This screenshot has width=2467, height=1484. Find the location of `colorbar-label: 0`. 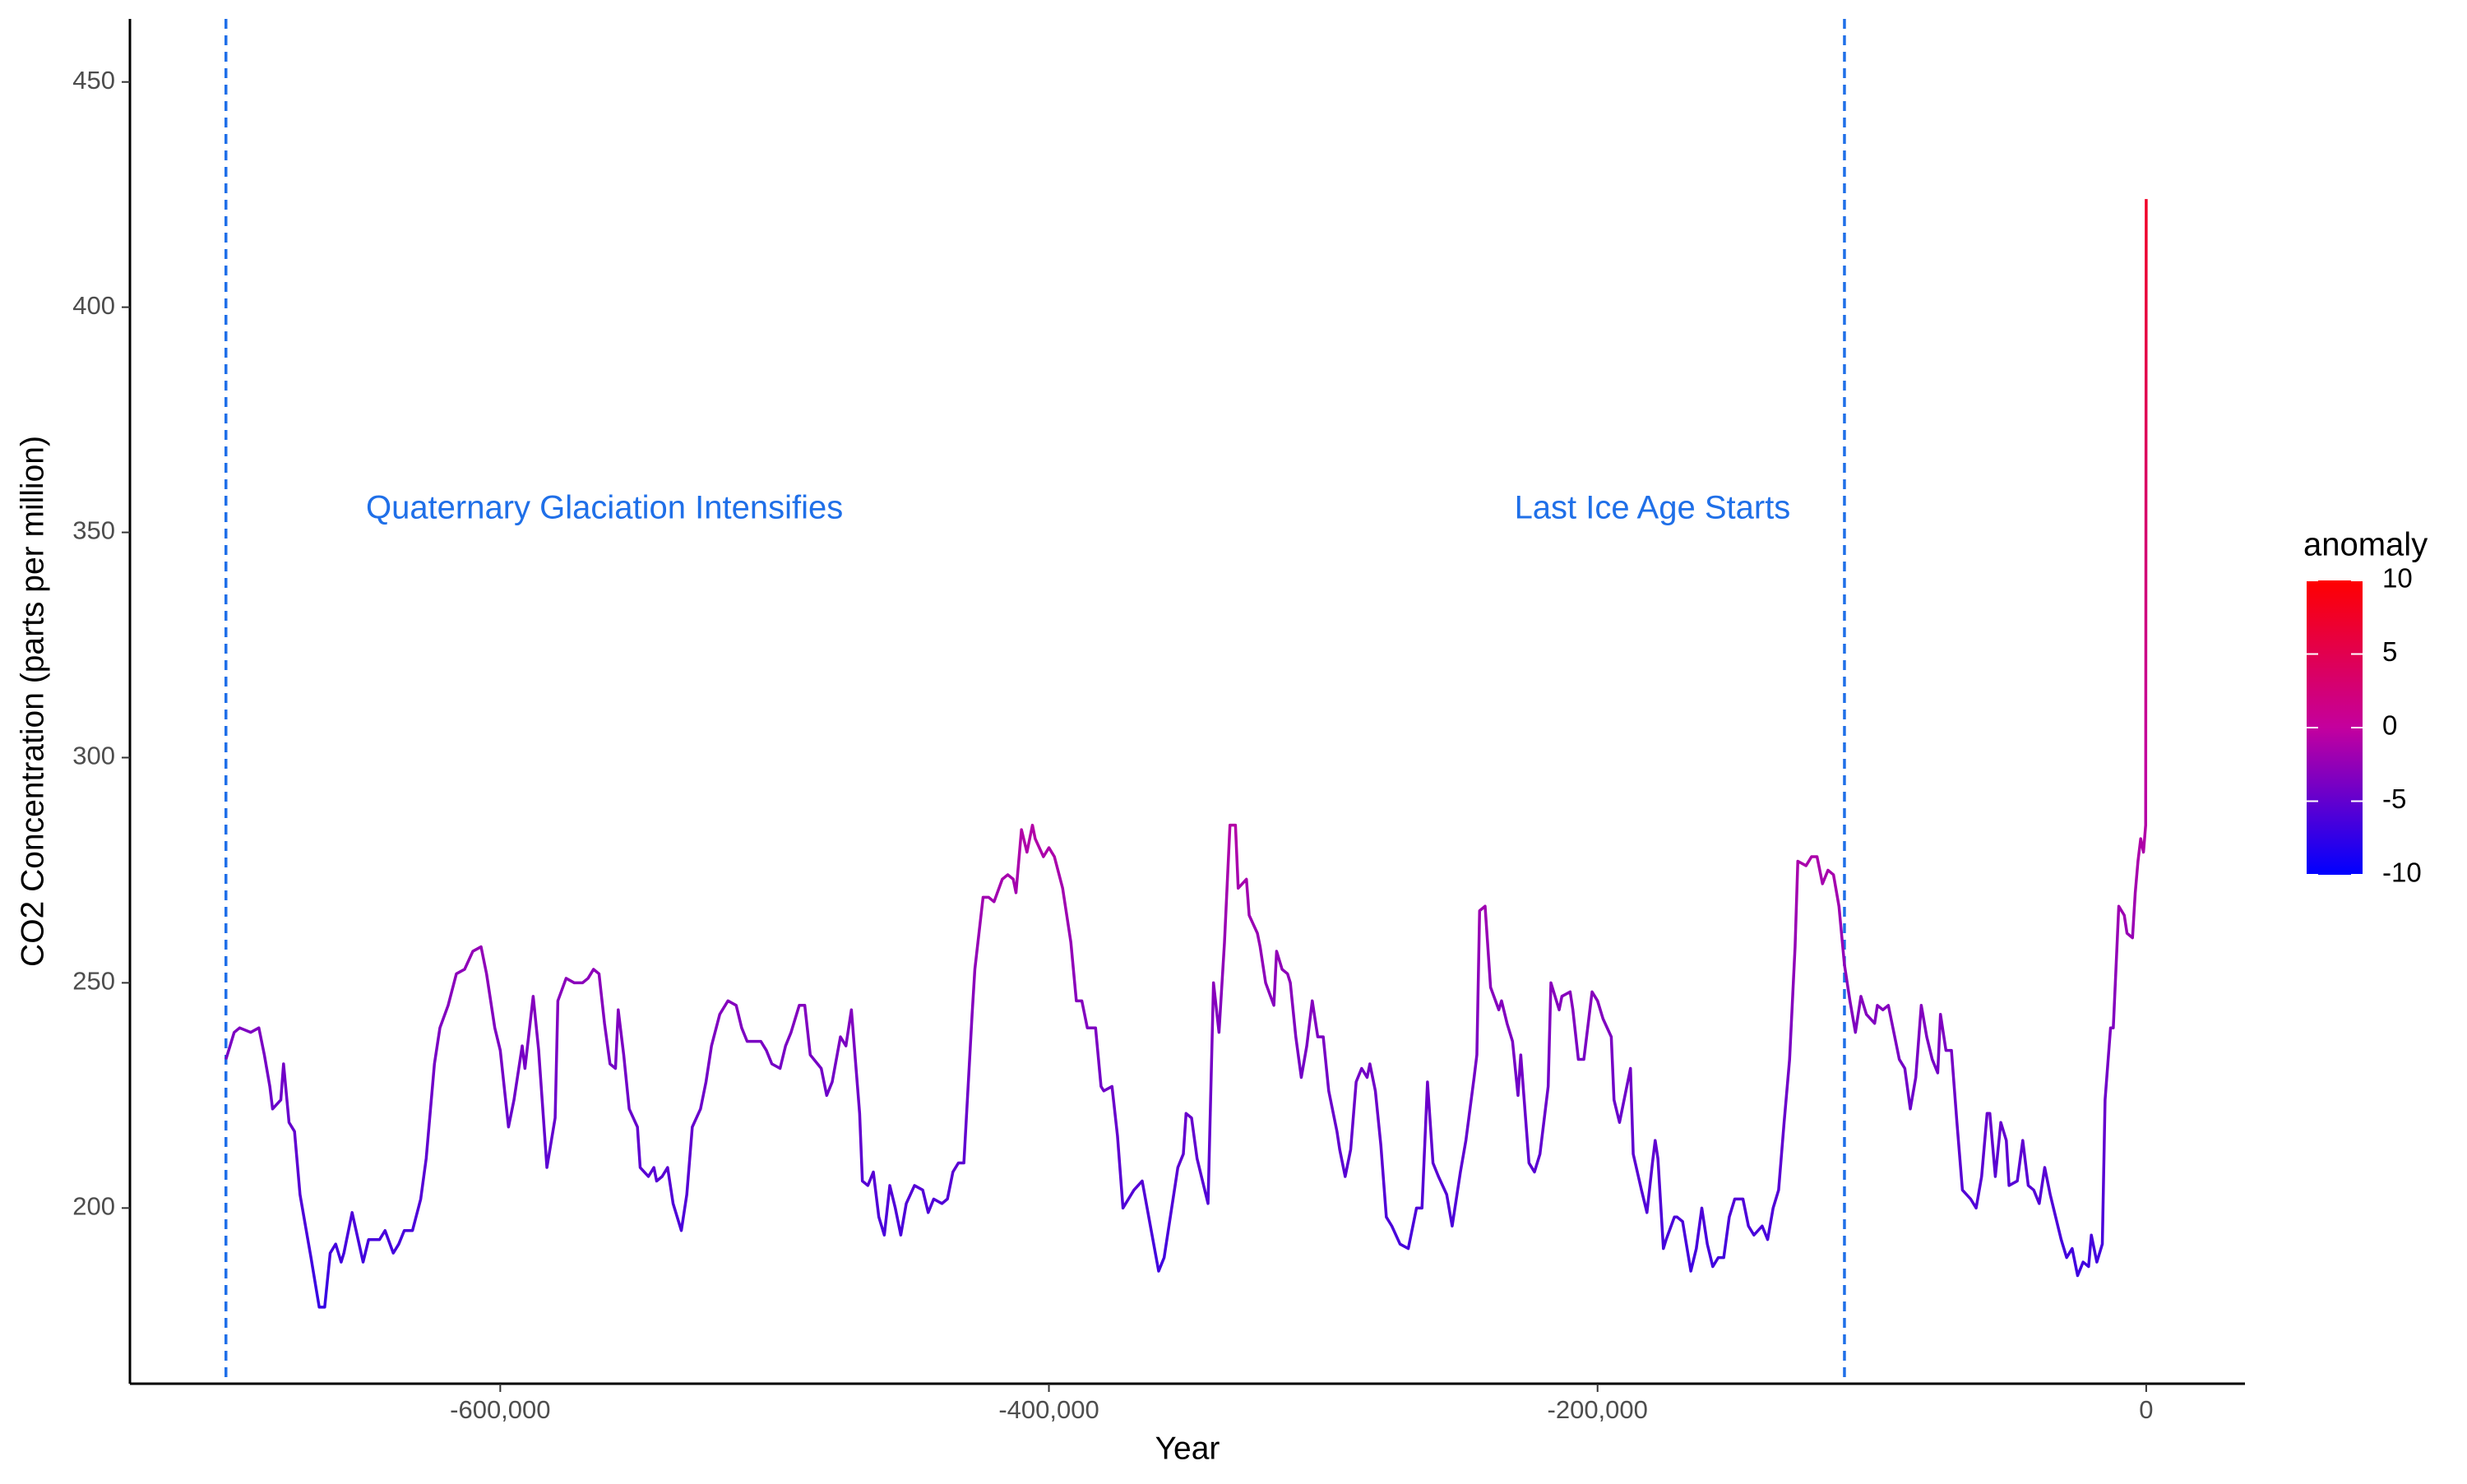

colorbar-label: 0 is located at coordinates (2390, 726).